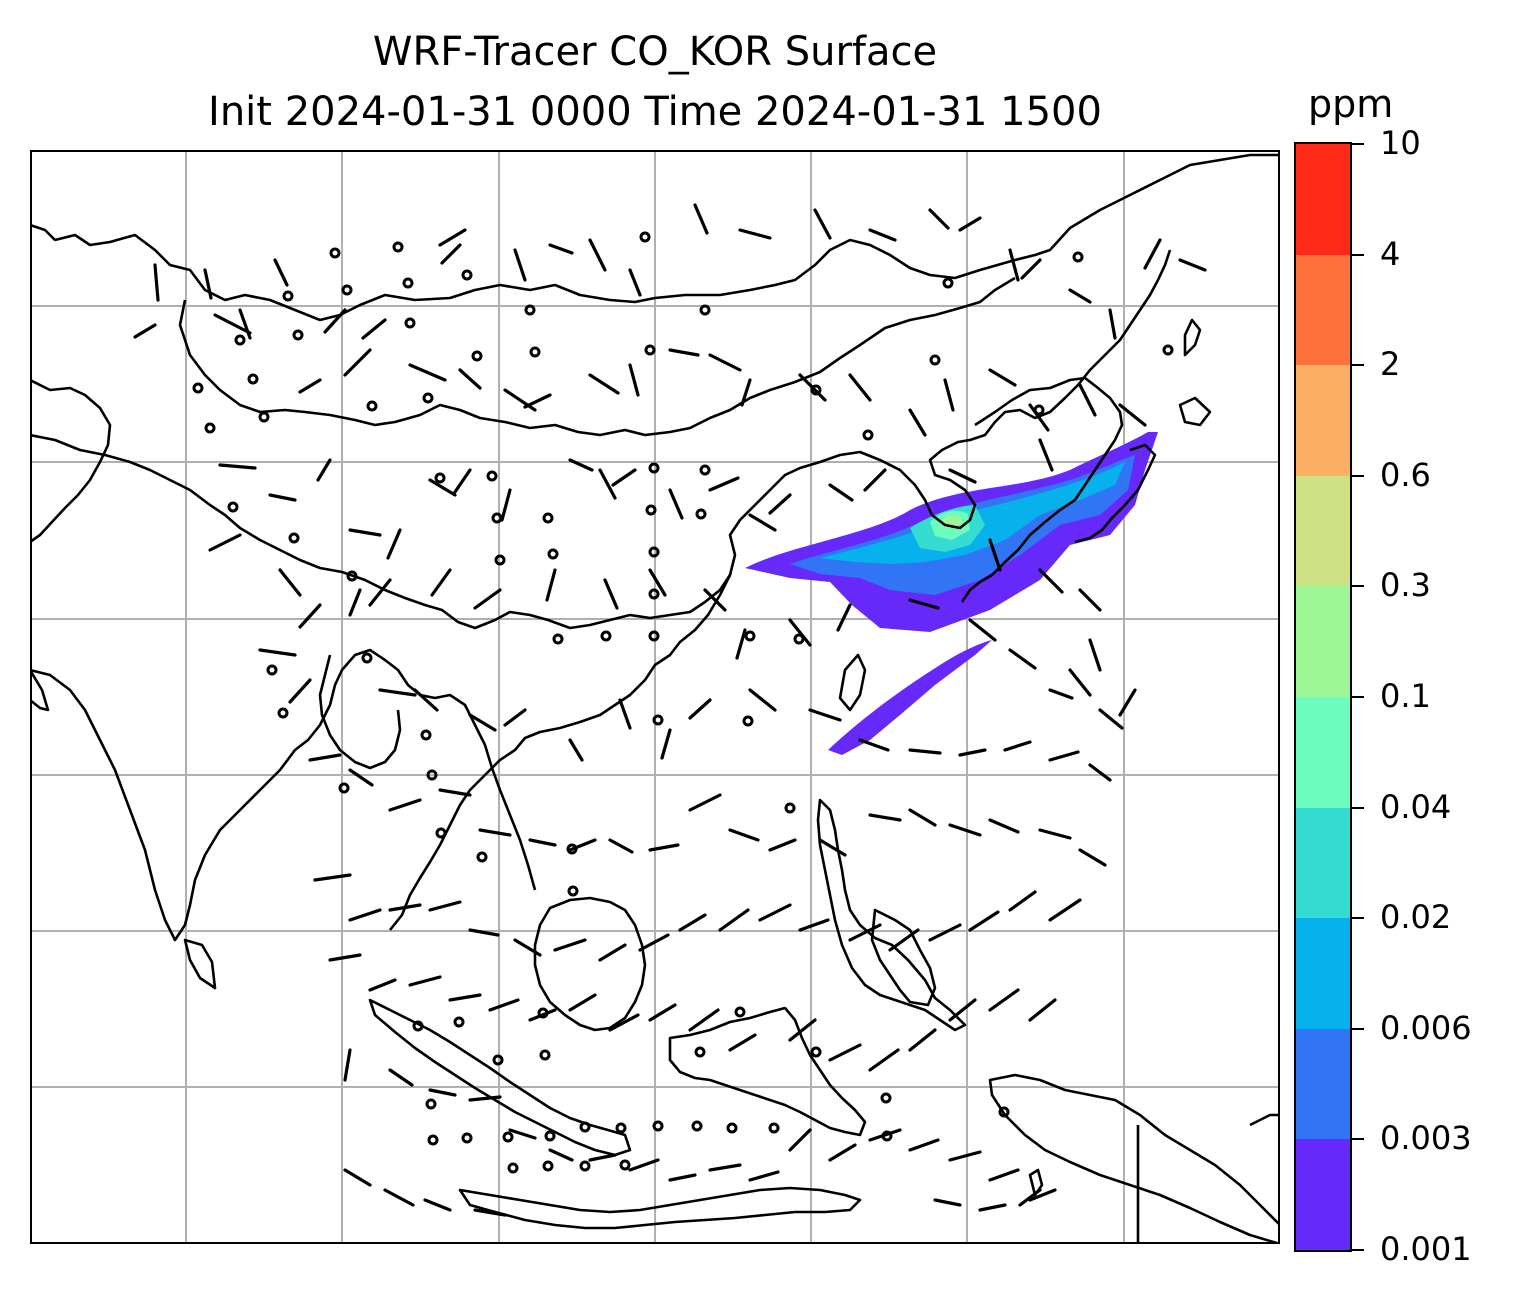 This screenshot has height=1306, width=1528. I want to click on colorbar, so click(1323, 697).